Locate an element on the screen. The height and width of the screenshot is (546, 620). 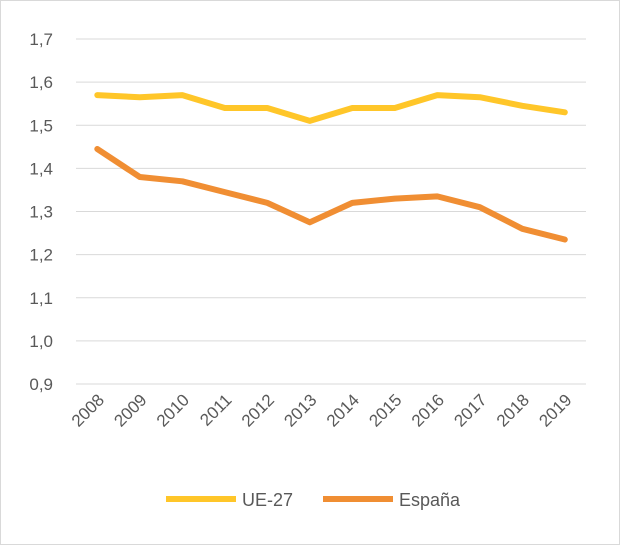
y-tick-label: 1,5 is located at coordinates (41, 125).